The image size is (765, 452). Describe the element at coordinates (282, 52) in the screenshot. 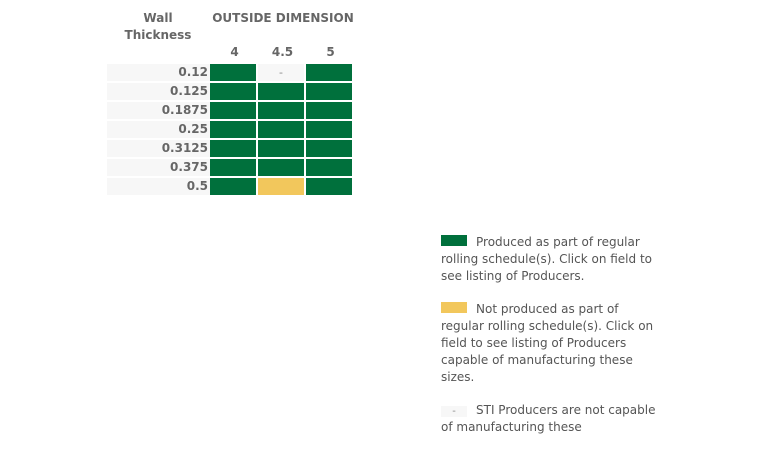

I see `column-header-4-5: 4.5` at that location.